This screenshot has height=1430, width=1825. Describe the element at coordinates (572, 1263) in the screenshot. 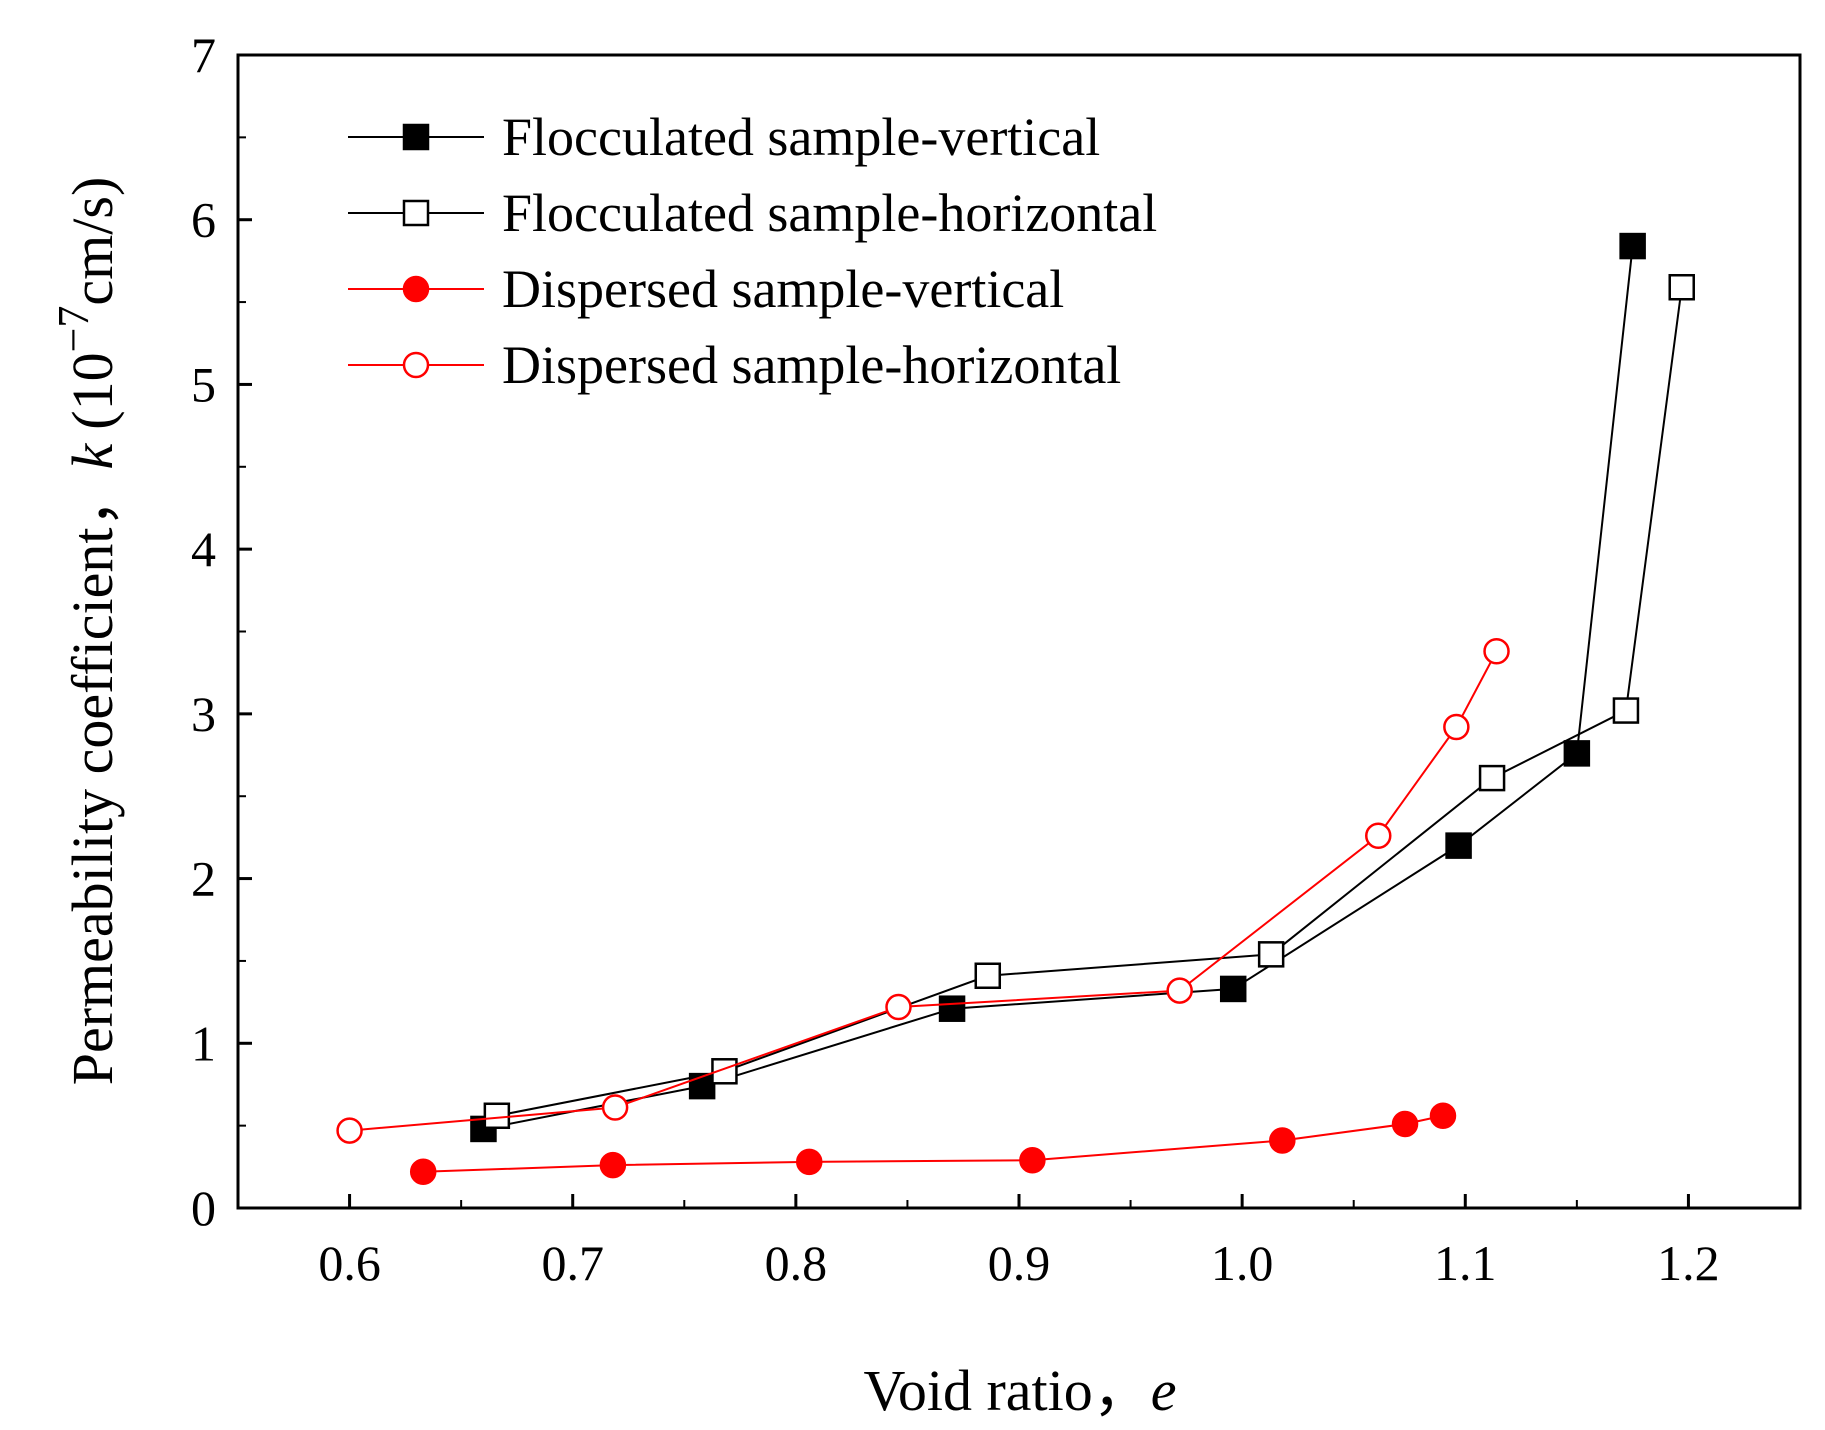

I see `x-tick-label-1: 0.7` at that location.